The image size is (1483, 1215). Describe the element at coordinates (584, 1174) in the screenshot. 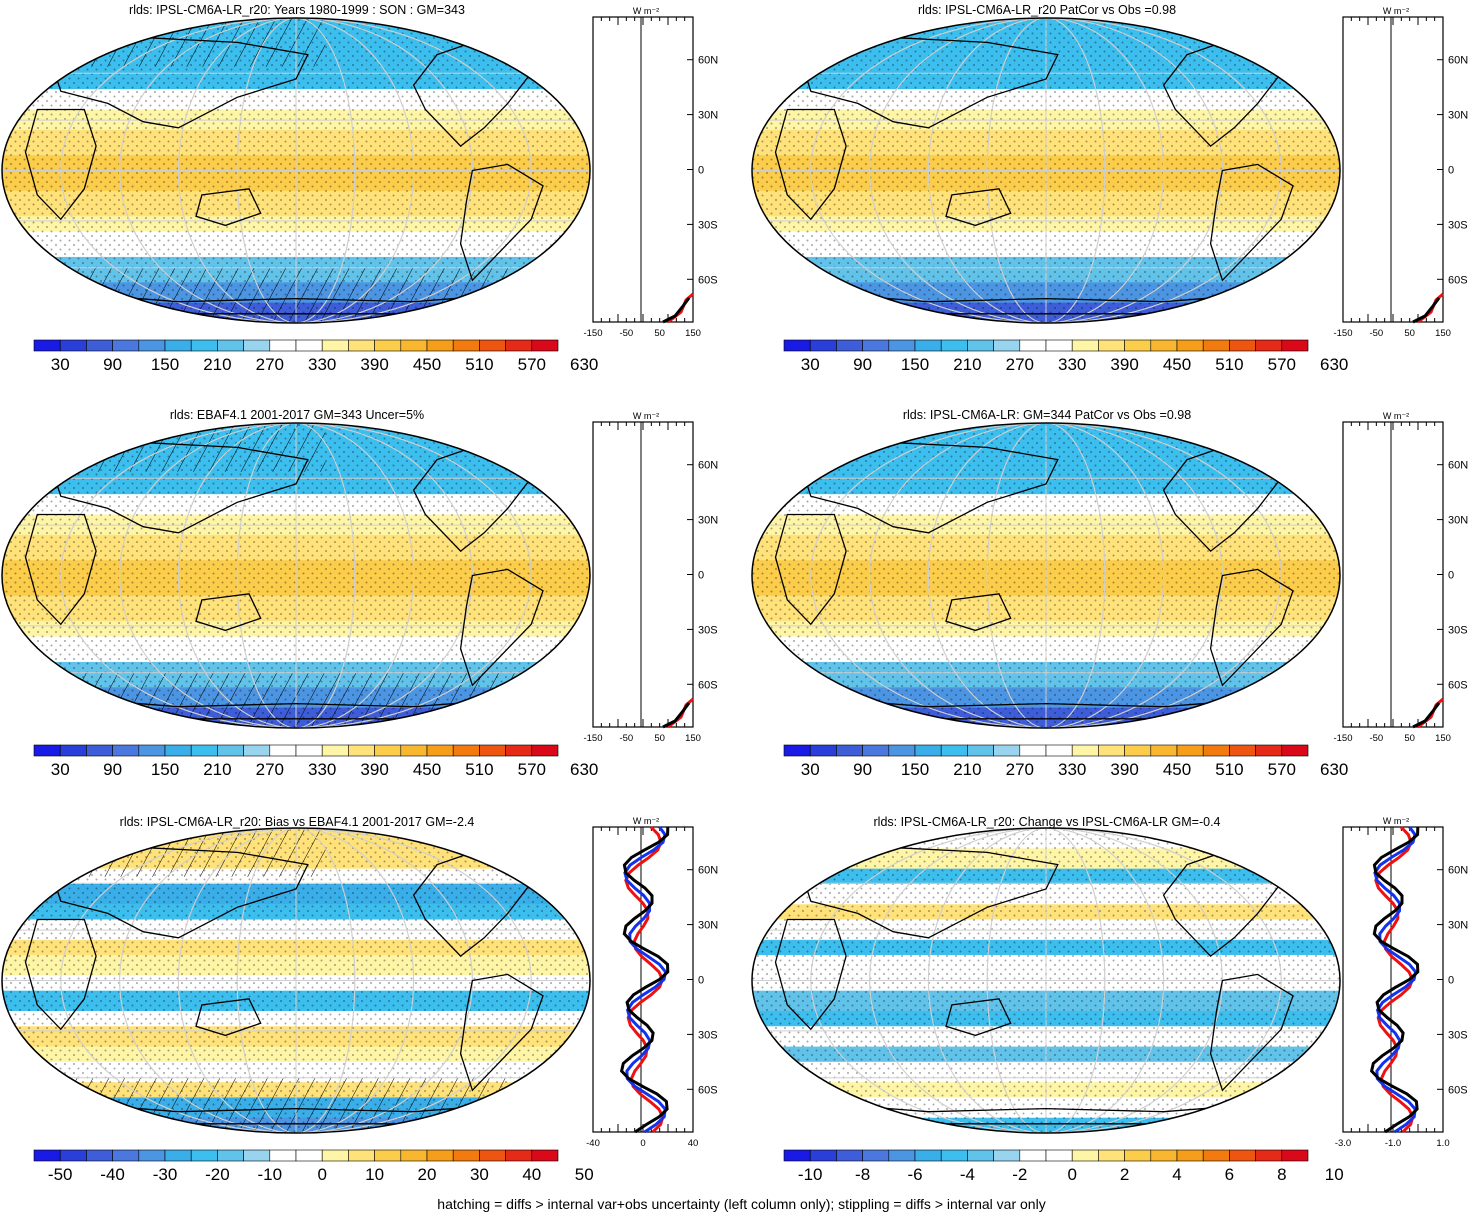

I see `colorbar-label: 50` at that location.